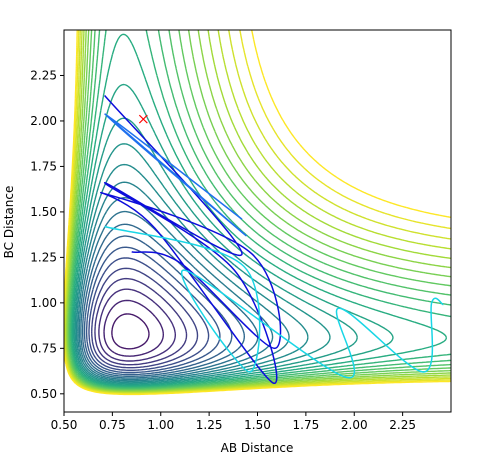 This screenshot has width=482, height=463. Describe the element at coordinates (43, 303) in the screenshot. I see `y-tick-label: 1.00` at that location.